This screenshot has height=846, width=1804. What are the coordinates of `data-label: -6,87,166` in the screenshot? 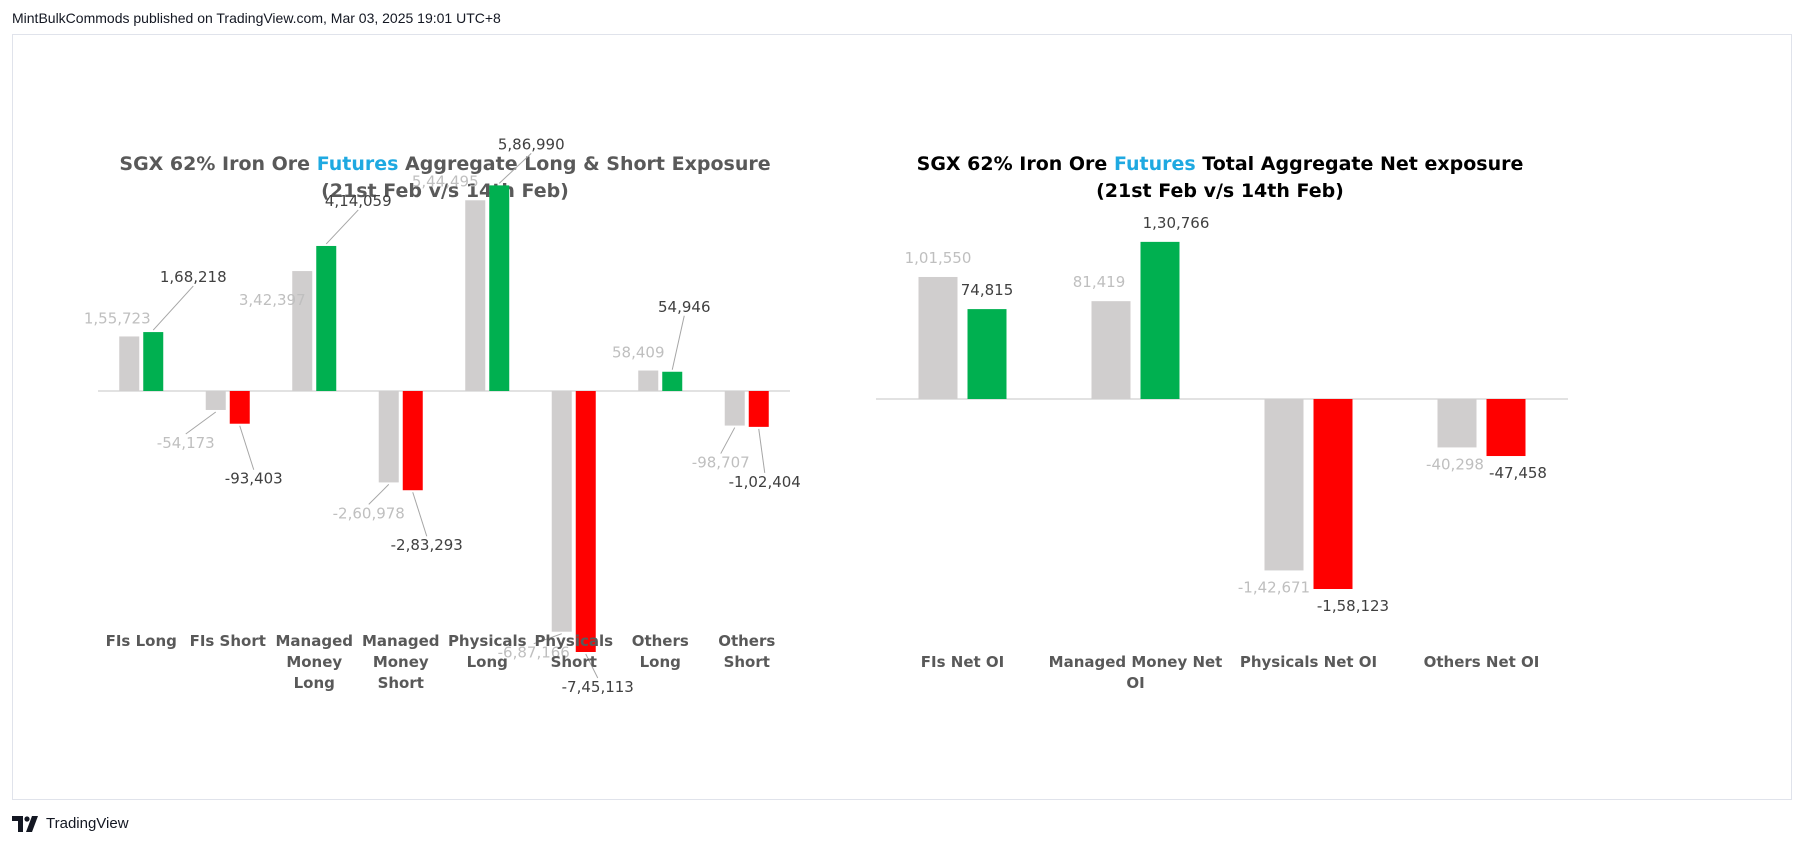 It's located at (534, 653).